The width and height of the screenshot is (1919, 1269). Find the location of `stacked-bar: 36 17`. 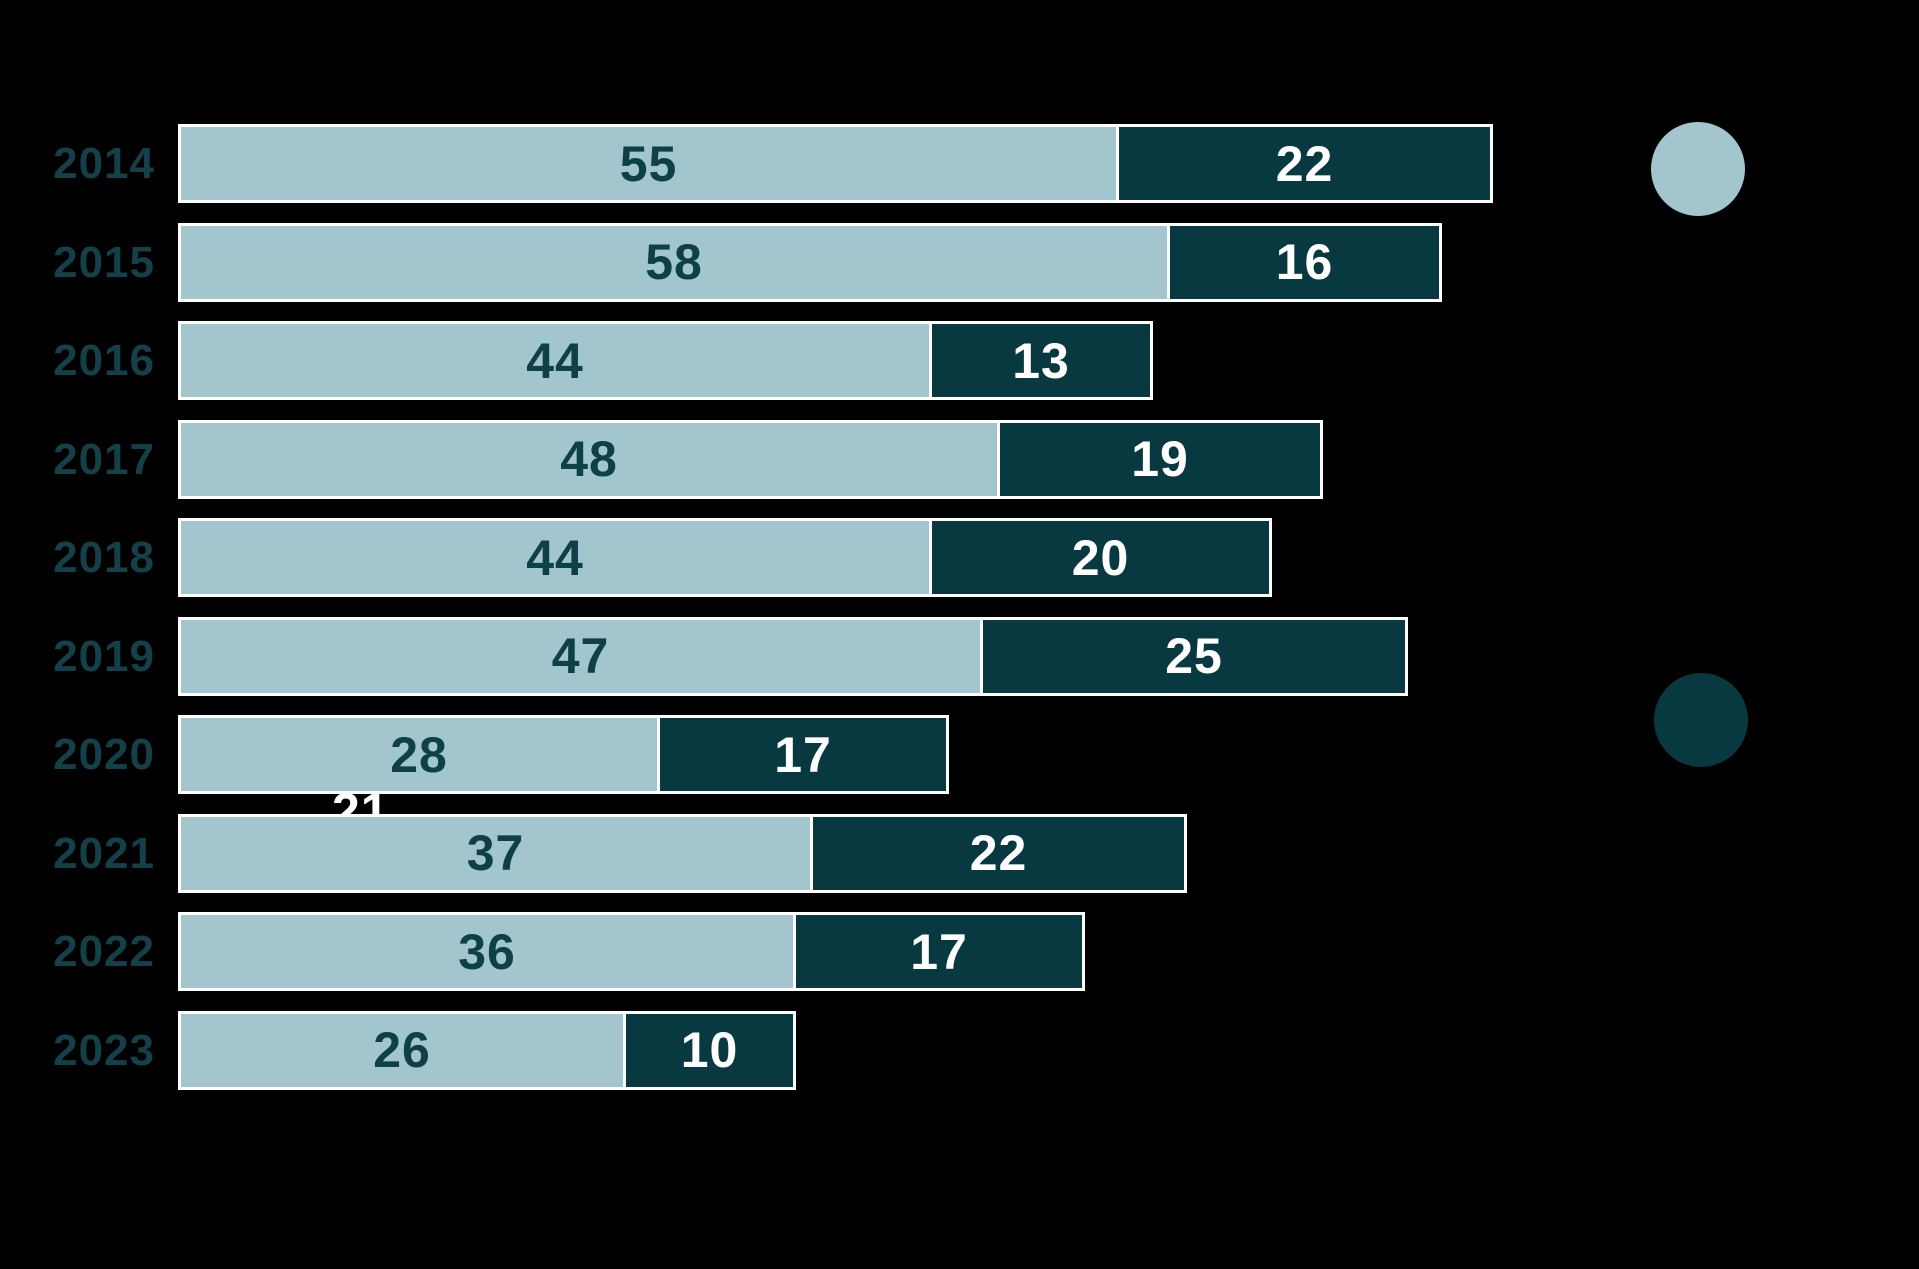

stacked-bar: 36 17 is located at coordinates (631, 951).